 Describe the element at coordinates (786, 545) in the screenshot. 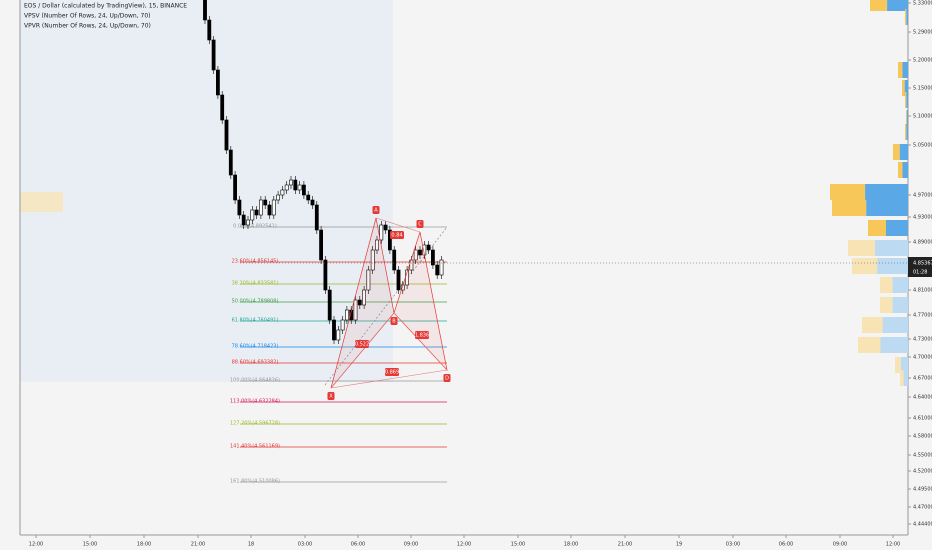

I see `time-label: 06:00` at that location.